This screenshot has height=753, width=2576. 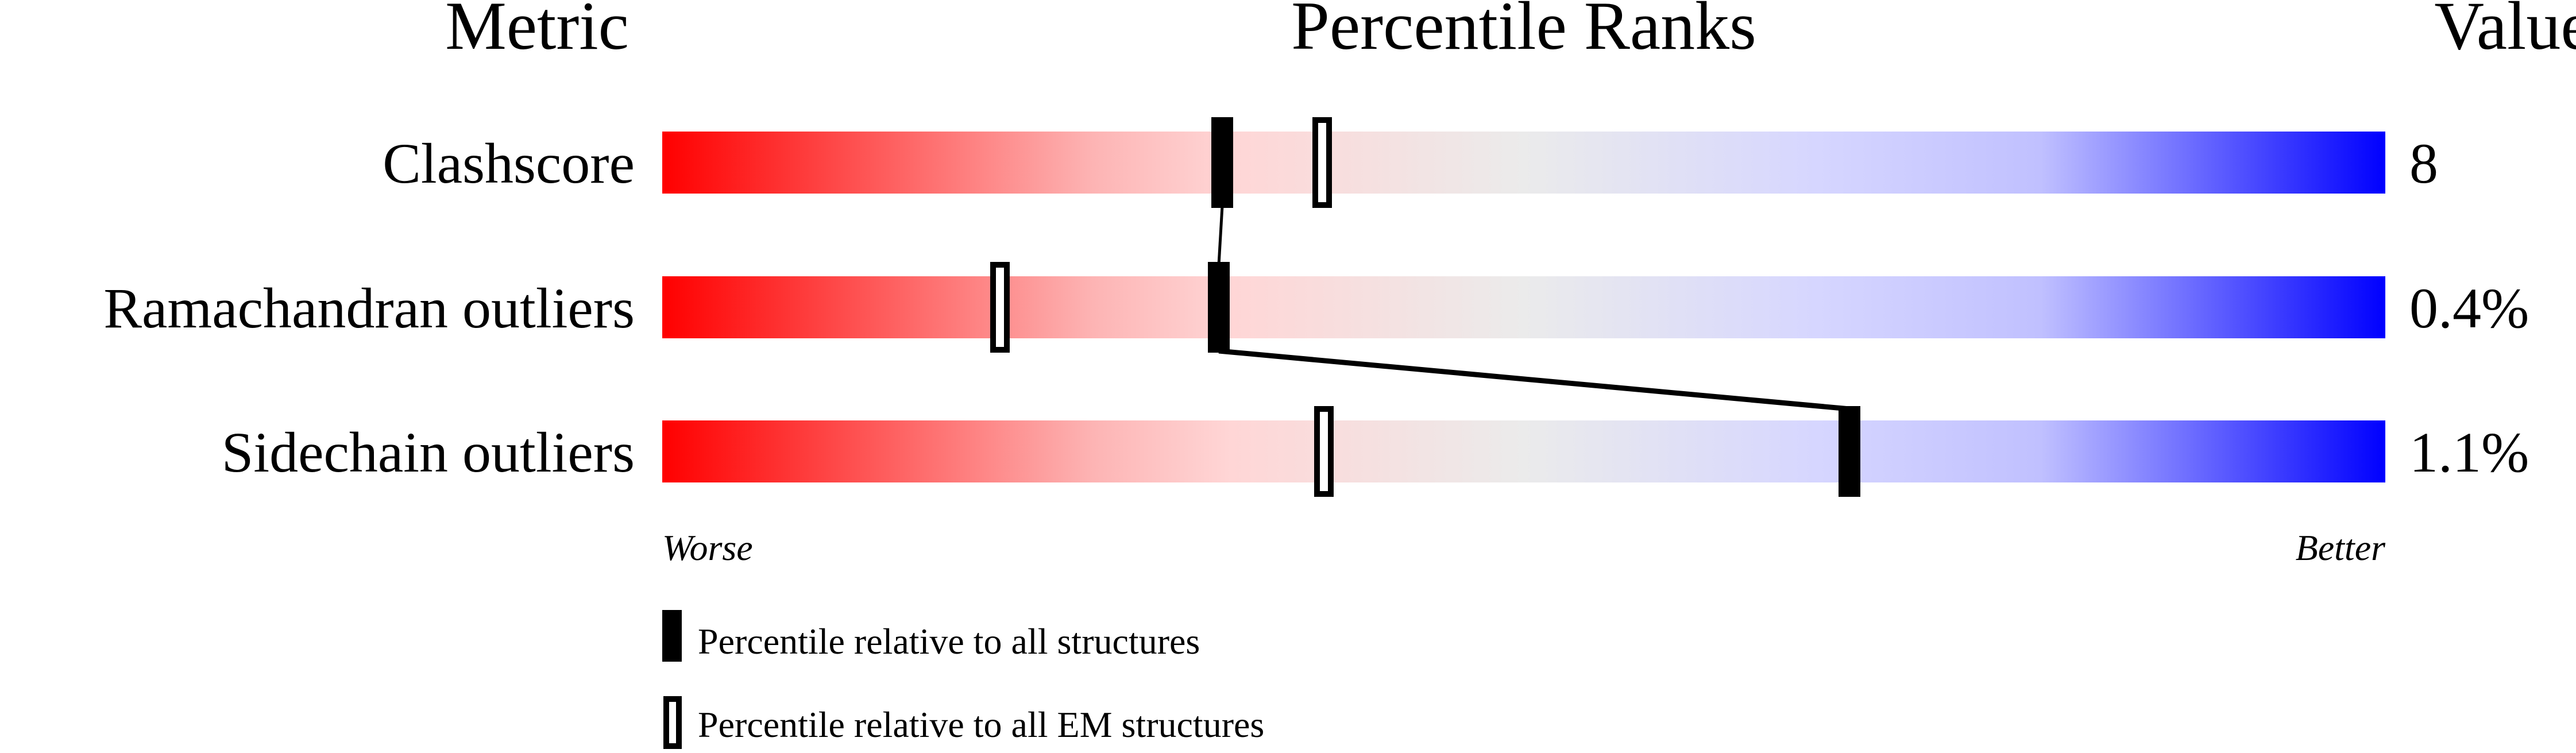 I want to click on metric-label: Ramachandran outliers, so click(x=369, y=308).